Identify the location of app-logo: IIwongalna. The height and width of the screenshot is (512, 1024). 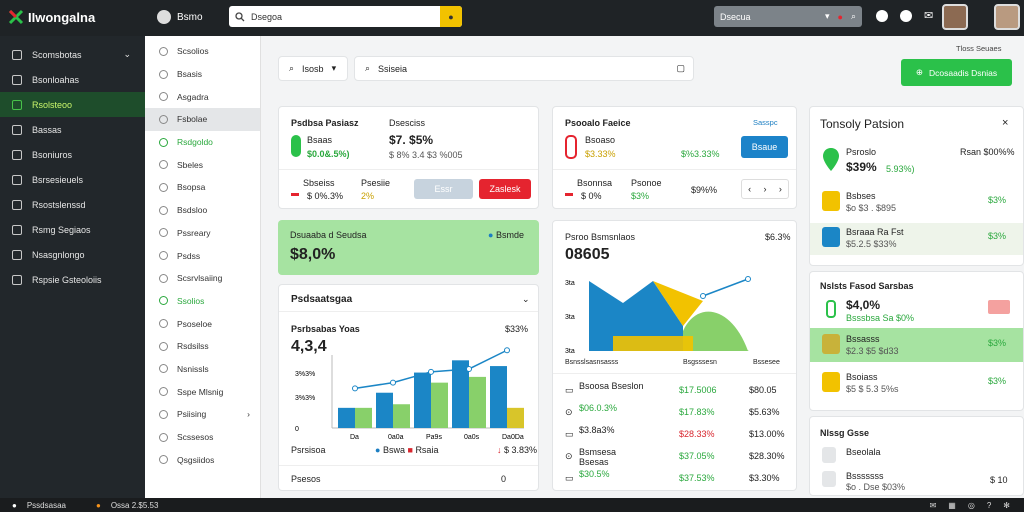
(51, 17).